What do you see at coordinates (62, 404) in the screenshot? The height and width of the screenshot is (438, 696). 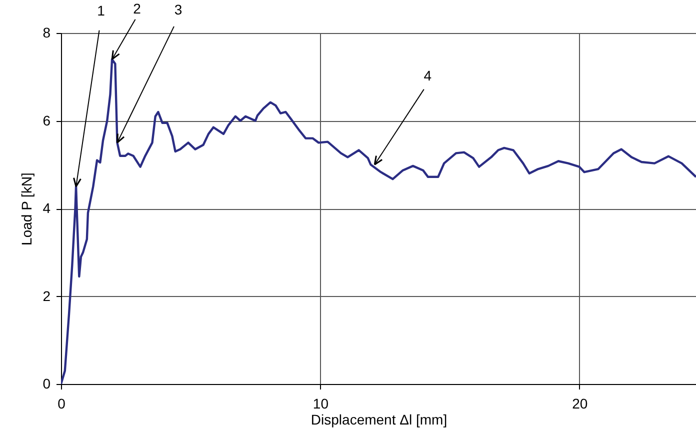 I see `x-tick-label: 0` at bounding box center [62, 404].